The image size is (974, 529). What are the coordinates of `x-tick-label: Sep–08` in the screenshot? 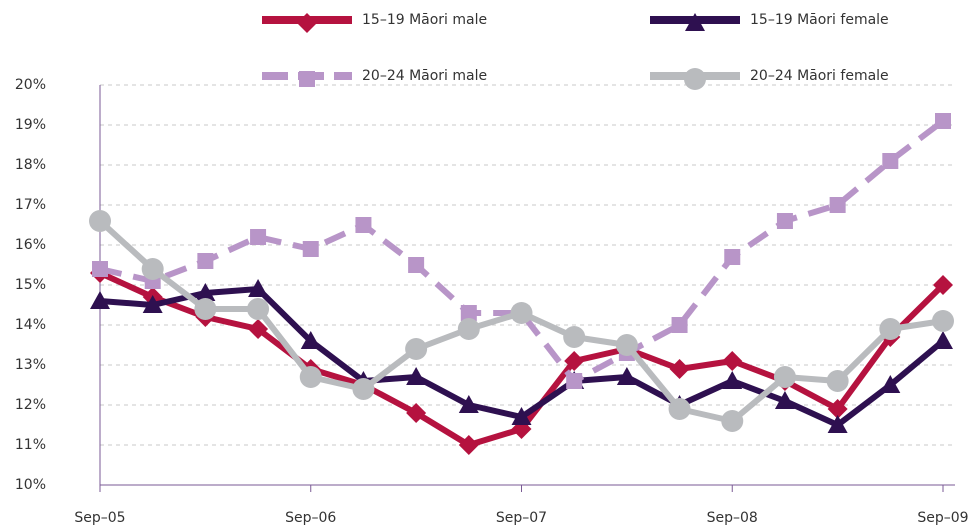 It's located at (732, 518).